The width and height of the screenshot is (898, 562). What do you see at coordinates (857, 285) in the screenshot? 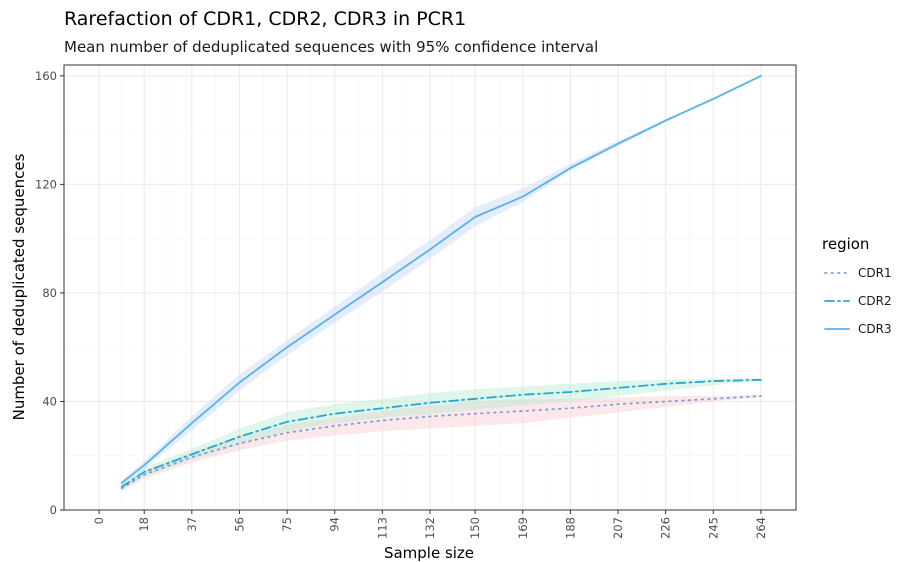
I see `legend: region CDR1 CDR2 CDR3` at bounding box center [857, 285].